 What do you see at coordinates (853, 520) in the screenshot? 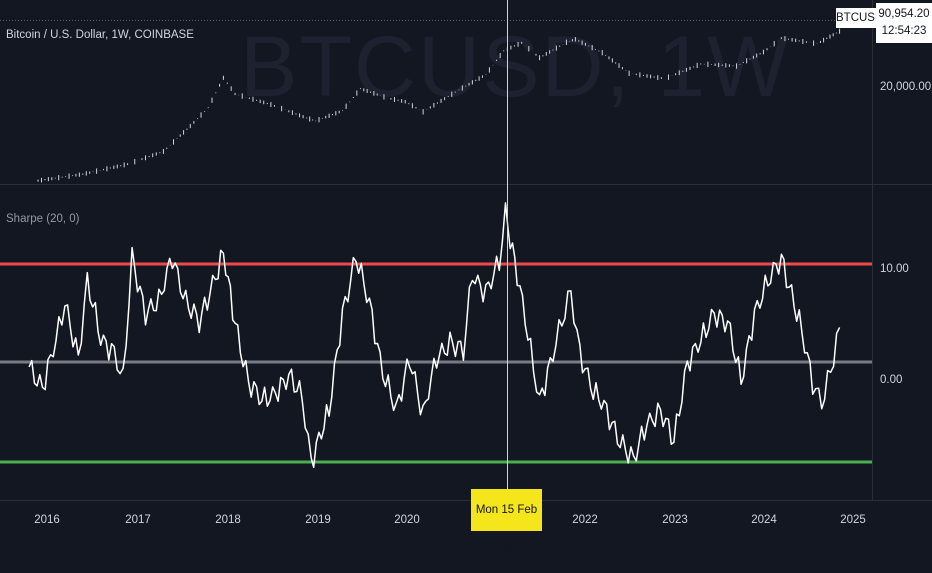
I see `year-tick-2025: 2025` at bounding box center [853, 520].